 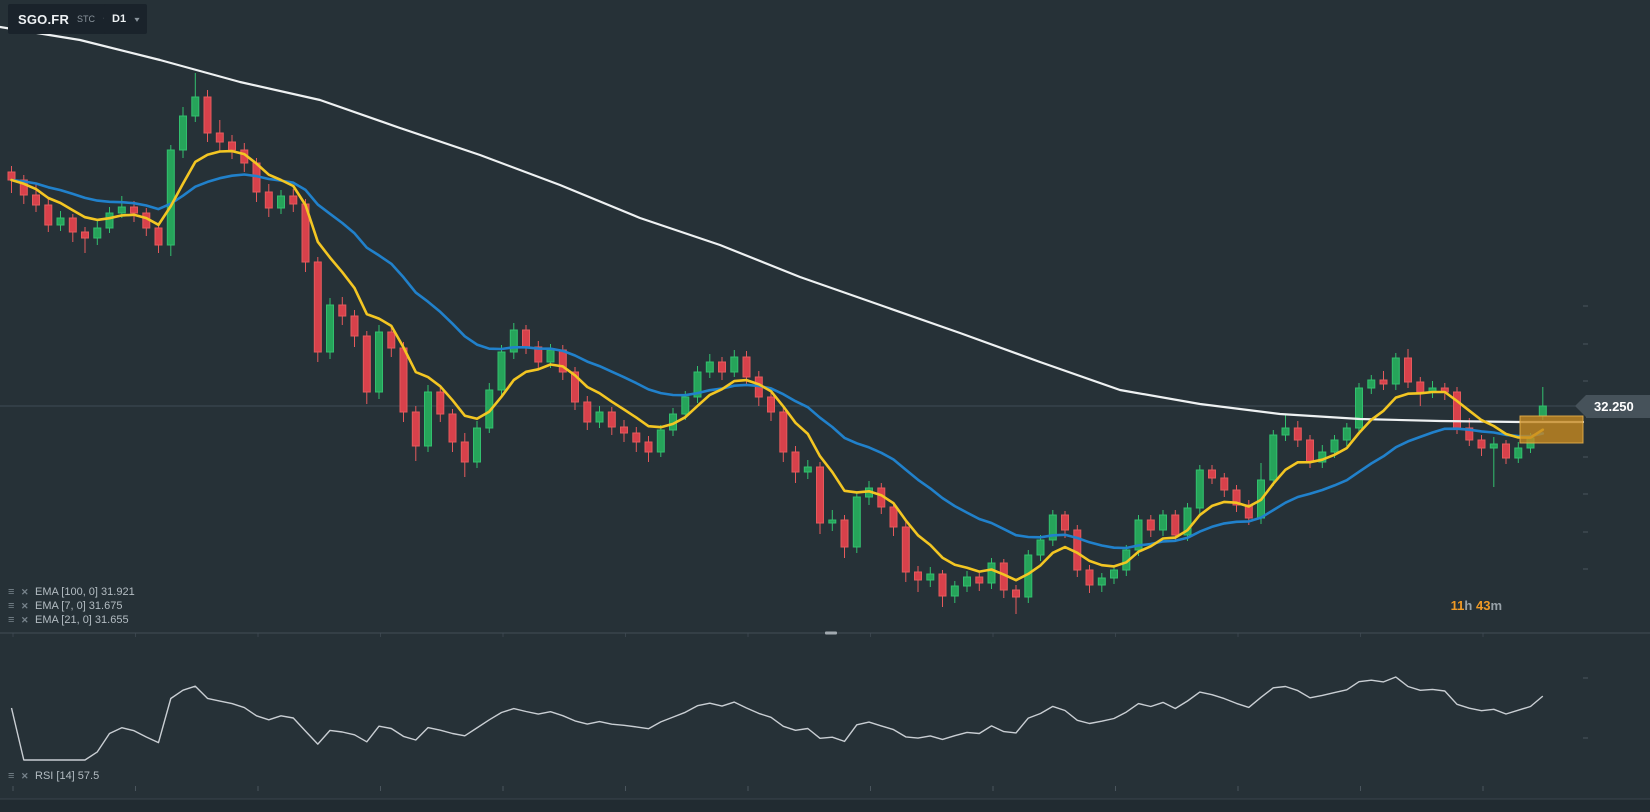 What do you see at coordinates (1483, 605) in the screenshot?
I see `countdown-minutes: 43` at bounding box center [1483, 605].